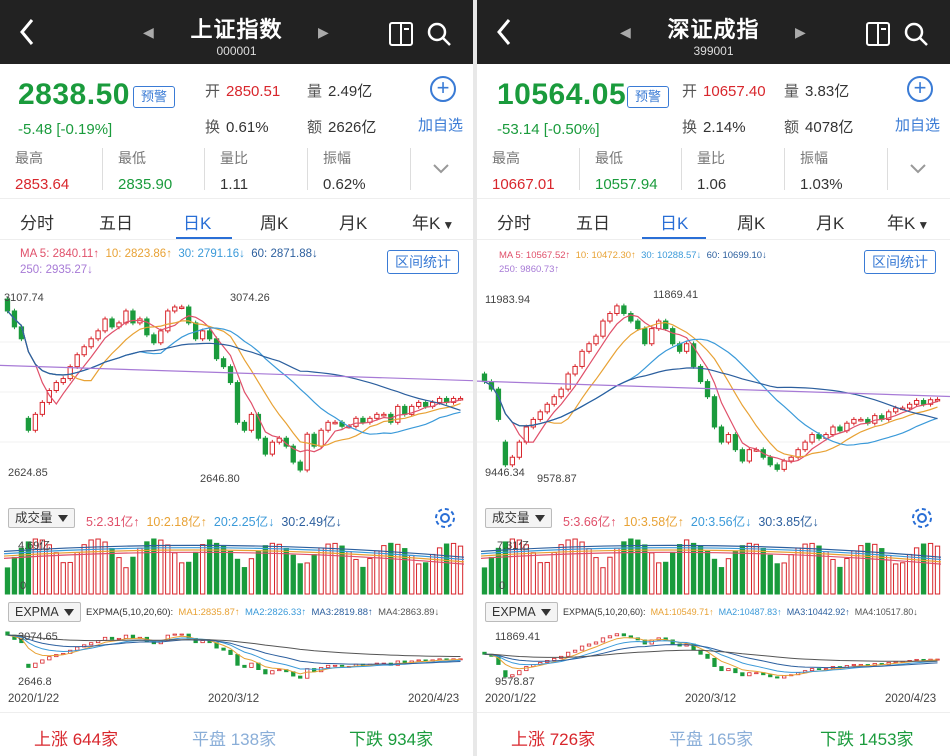 This screenshot has width=950, height=756. Describe the element at coordinates (523, 171) in the screenshot. I see `stat-high: 最高 10667.01` at that location.